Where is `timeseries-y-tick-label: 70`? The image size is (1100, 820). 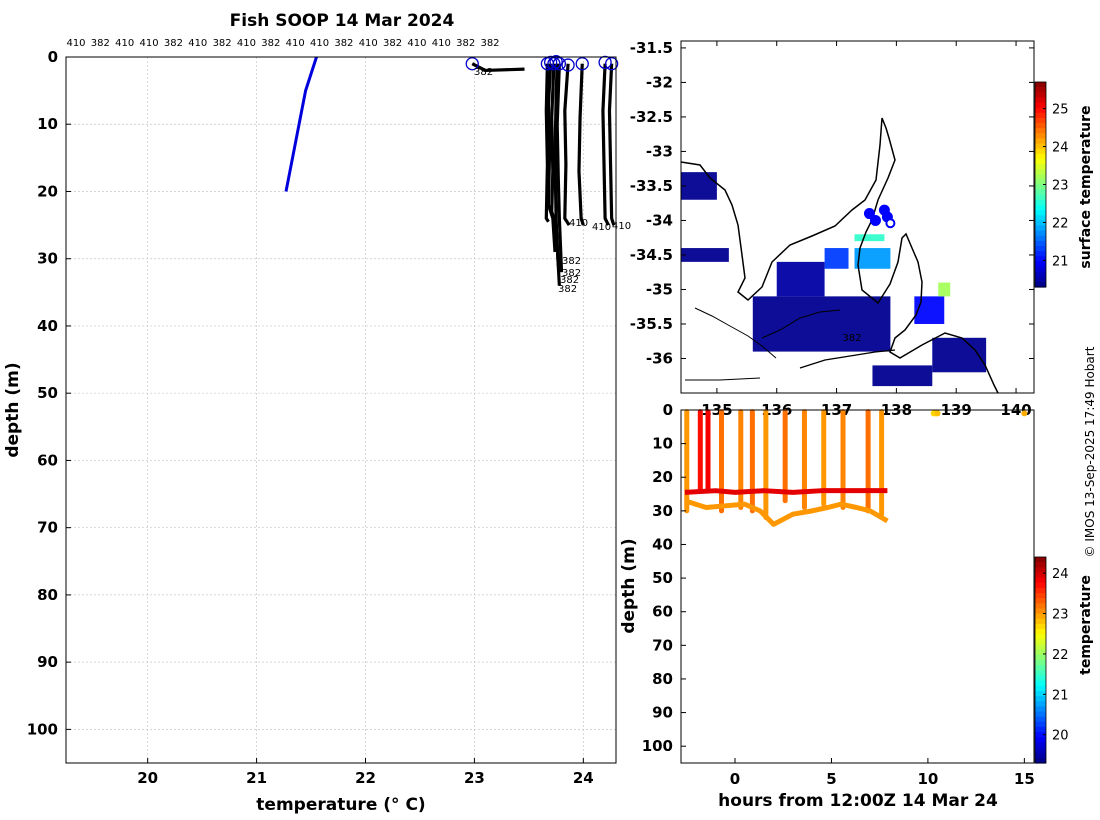
timeseries-y-tick-label: 70 is located at coordinates (662, 645).